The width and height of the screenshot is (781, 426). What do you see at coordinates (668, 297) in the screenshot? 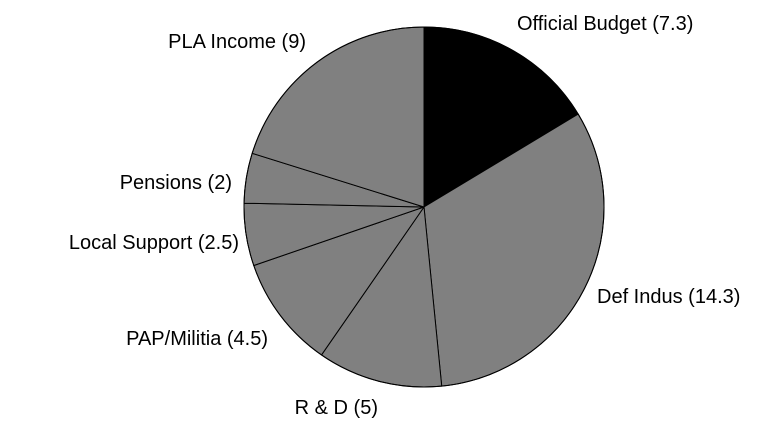
I see `slice-label-2: Def Indus (14.3)` at bounding box center [668, 297].